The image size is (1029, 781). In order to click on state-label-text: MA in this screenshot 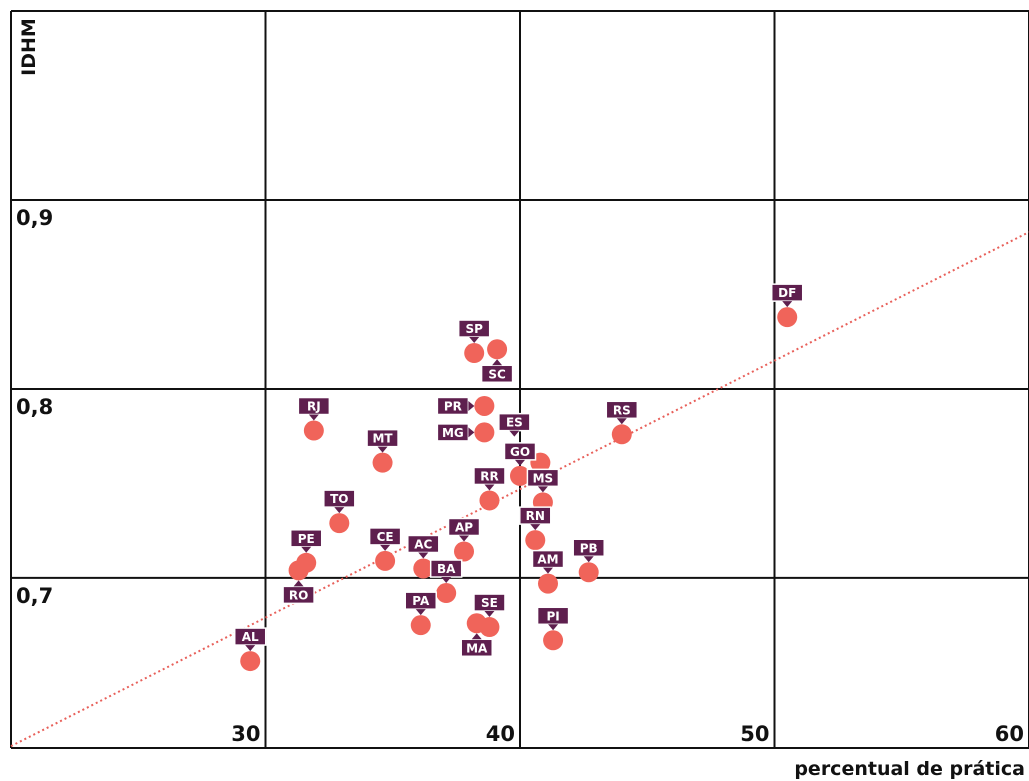, I will do `click(477, 648)`.